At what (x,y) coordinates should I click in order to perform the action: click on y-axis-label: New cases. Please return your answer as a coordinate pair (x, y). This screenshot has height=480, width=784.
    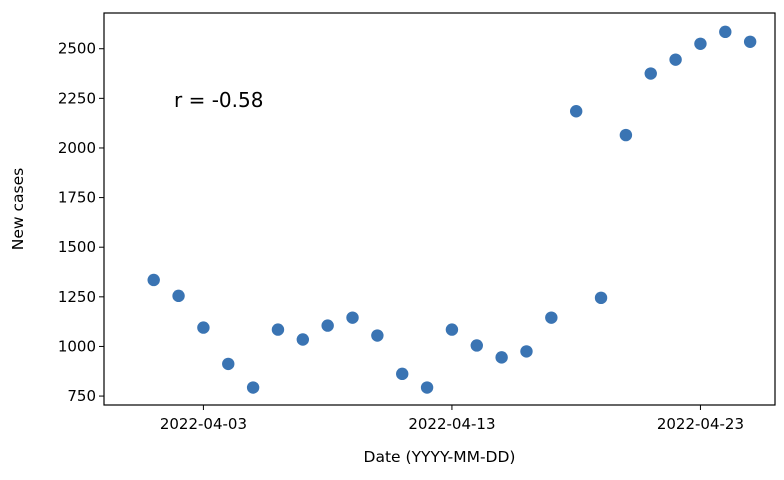
    Looking at the image, I should click on (18, 209).